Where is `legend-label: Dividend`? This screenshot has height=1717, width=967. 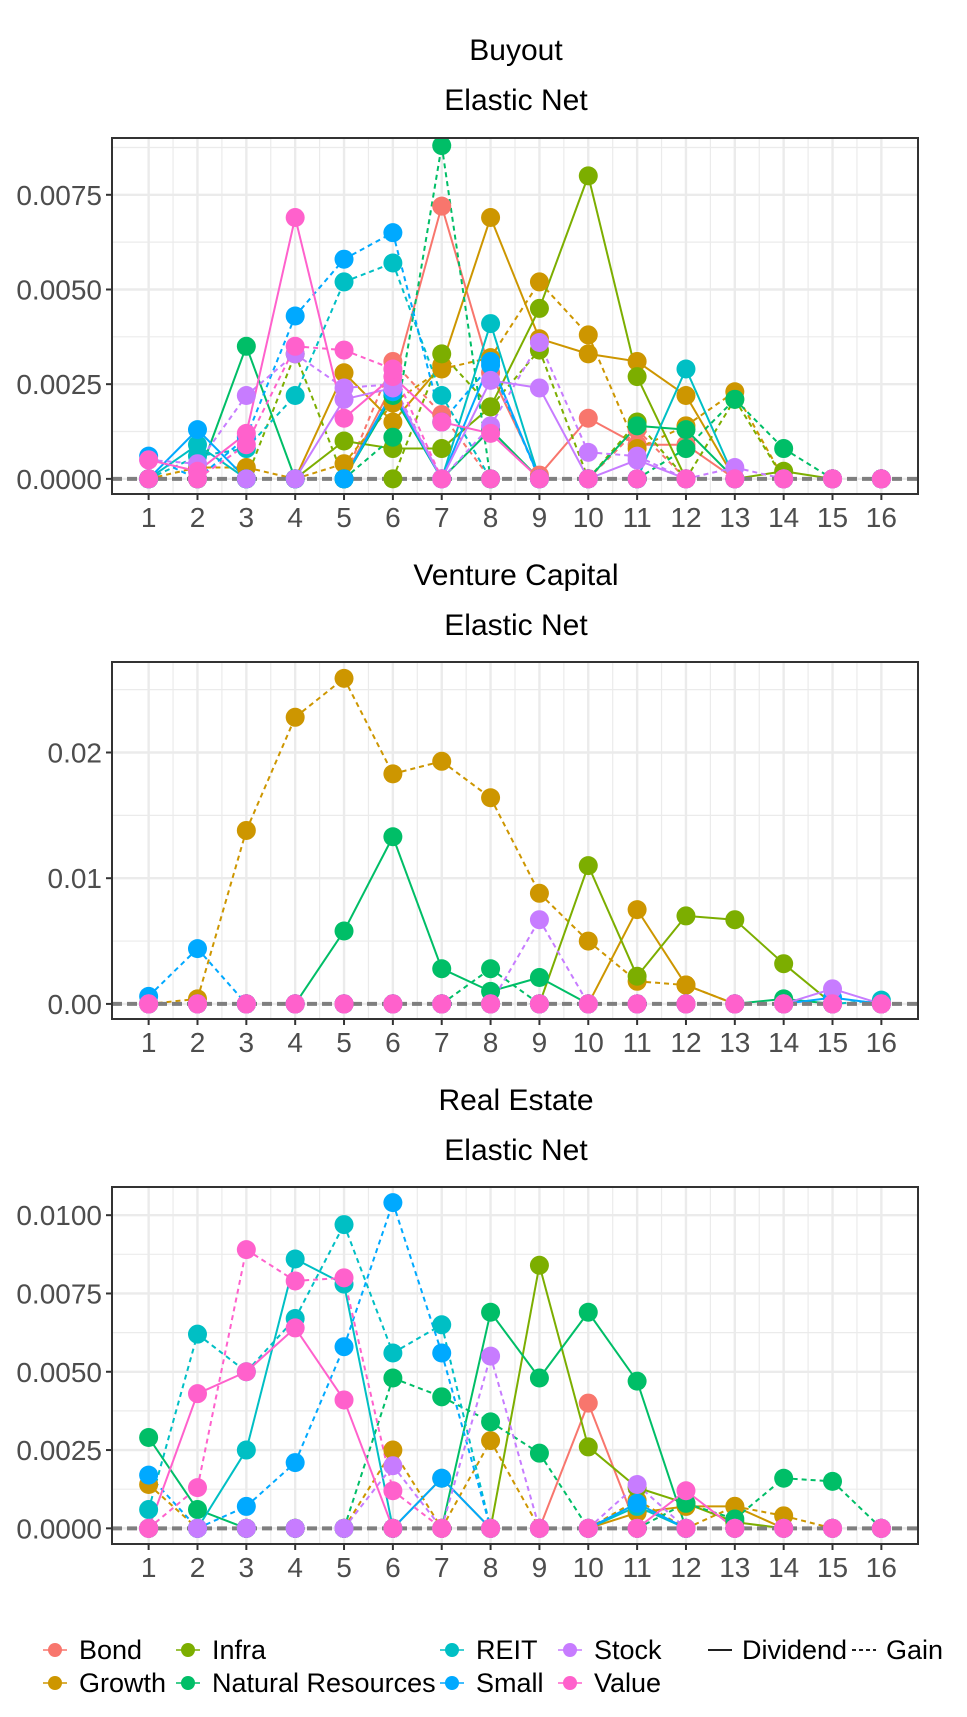
legend-label: Dividend is located at coordinates (794, 1650).